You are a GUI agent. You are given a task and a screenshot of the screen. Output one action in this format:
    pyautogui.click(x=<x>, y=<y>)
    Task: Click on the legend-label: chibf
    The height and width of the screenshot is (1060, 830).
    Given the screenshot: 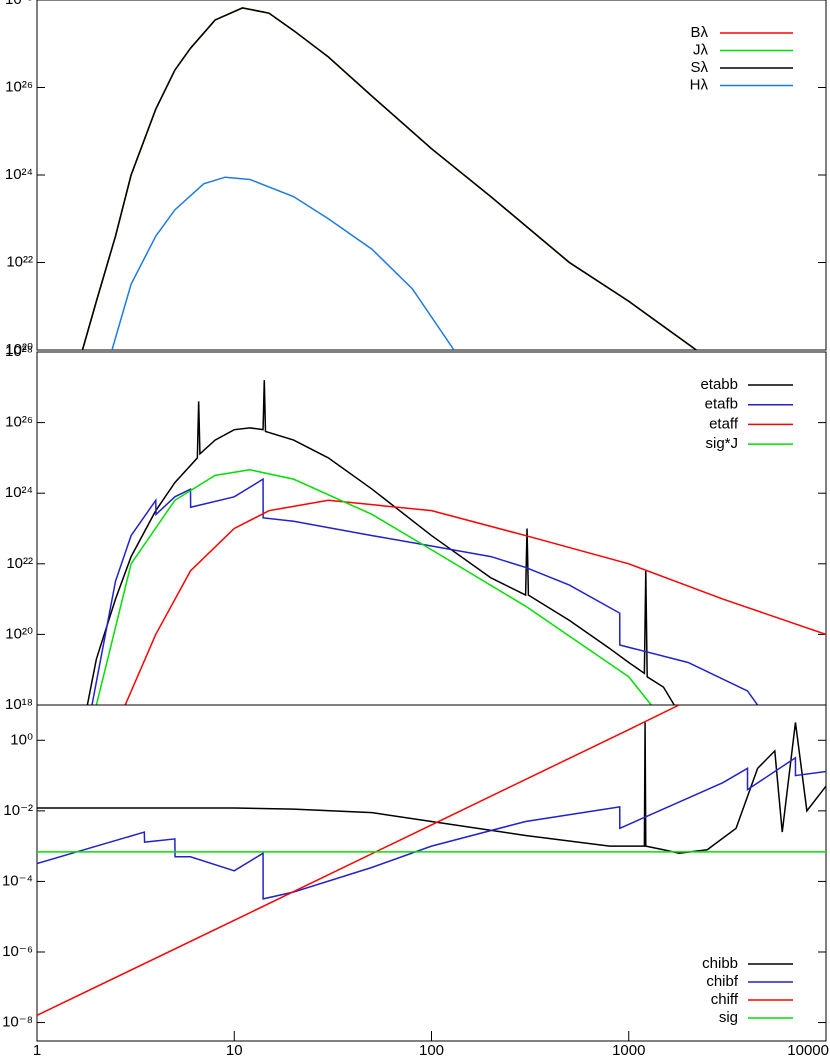 What is the action you would take?
    pyautogui.click(x=722, y=981)
    